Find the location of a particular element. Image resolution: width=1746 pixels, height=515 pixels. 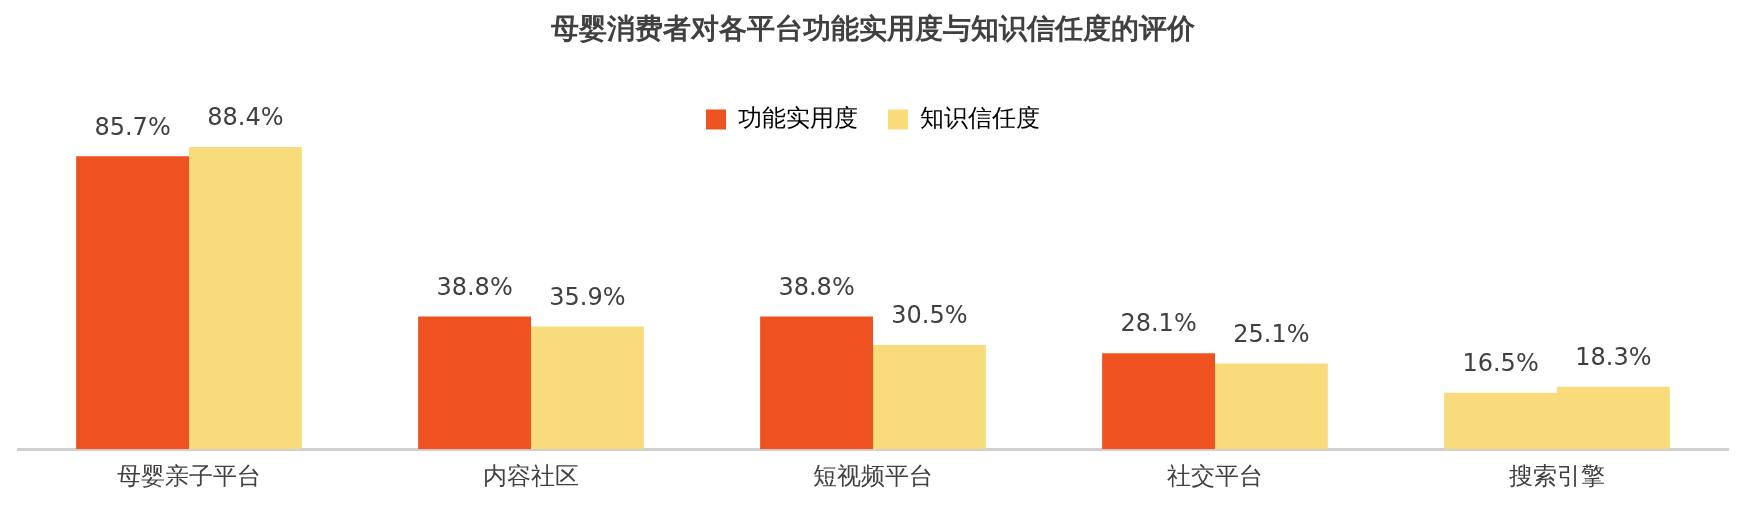

data-label: 85.7% is located at coordinates (132, 126).